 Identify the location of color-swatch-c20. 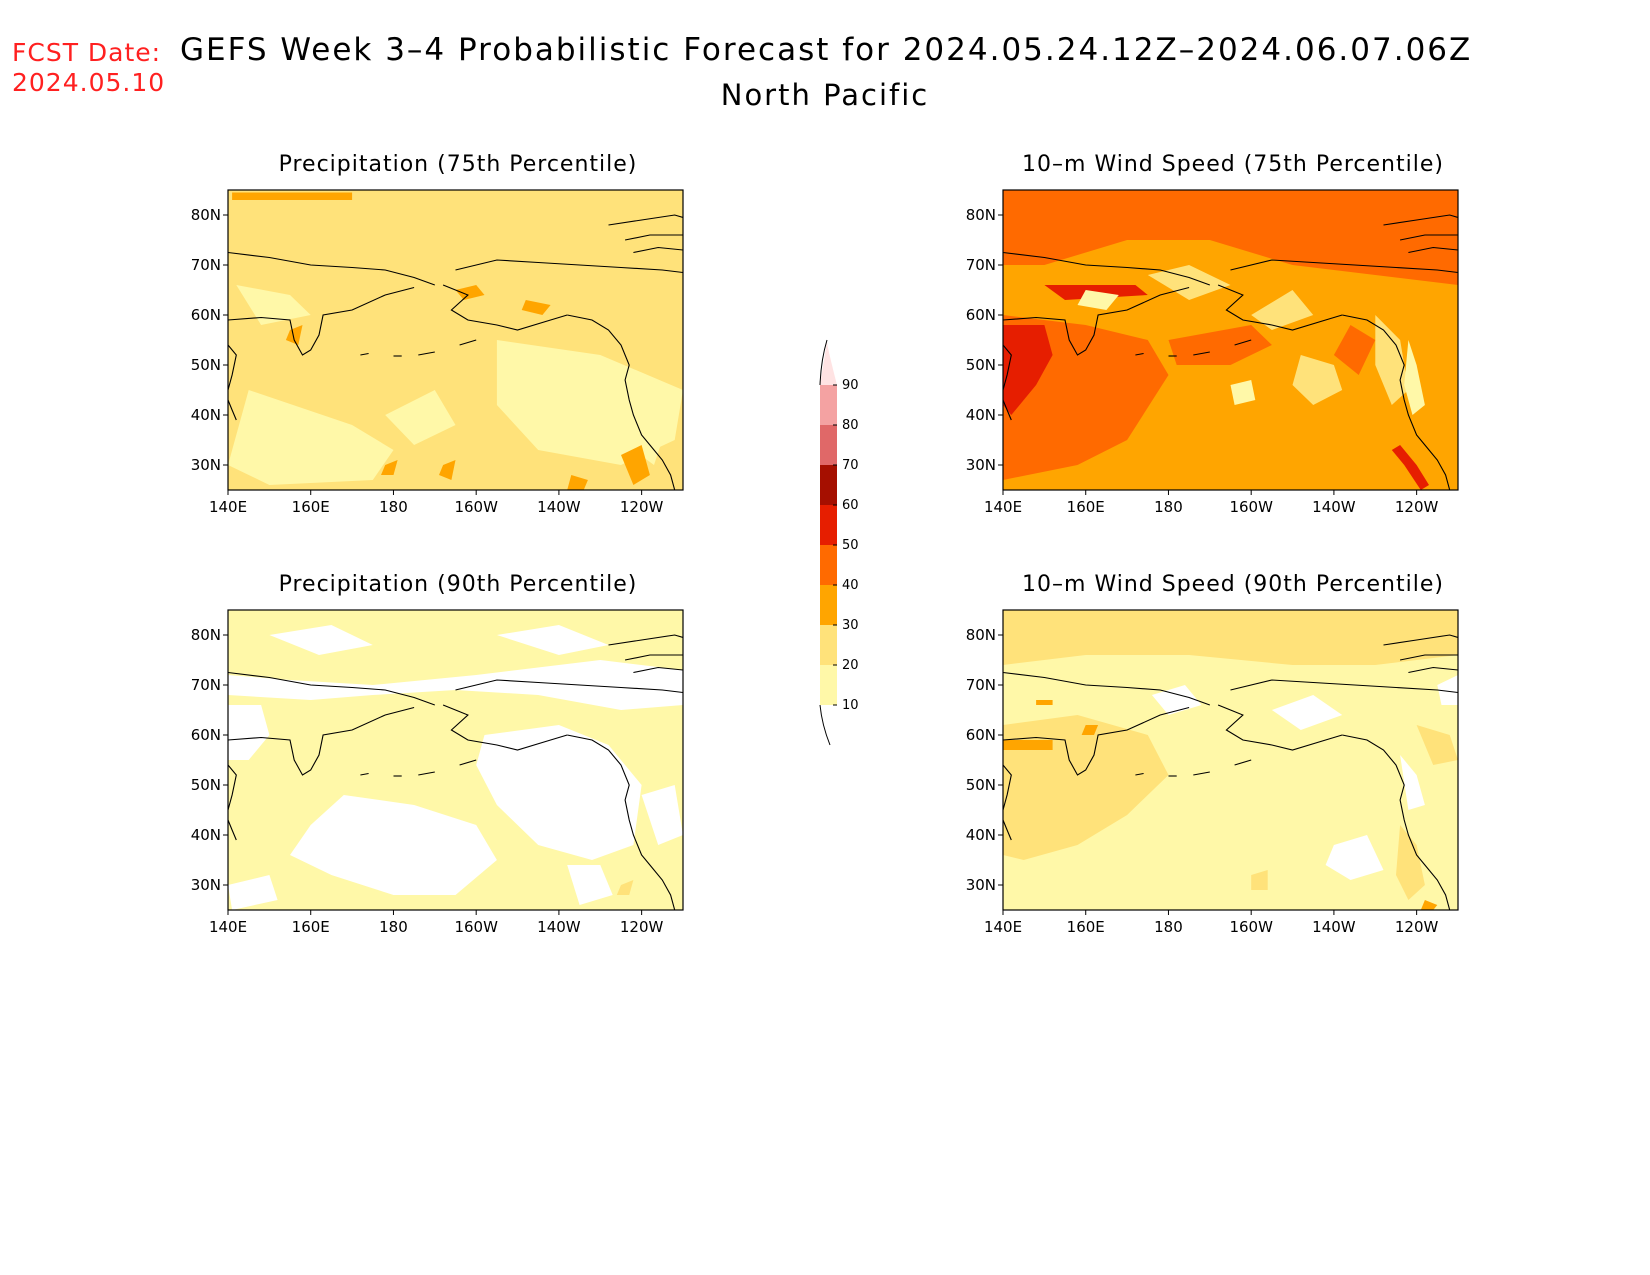
(828, 645).